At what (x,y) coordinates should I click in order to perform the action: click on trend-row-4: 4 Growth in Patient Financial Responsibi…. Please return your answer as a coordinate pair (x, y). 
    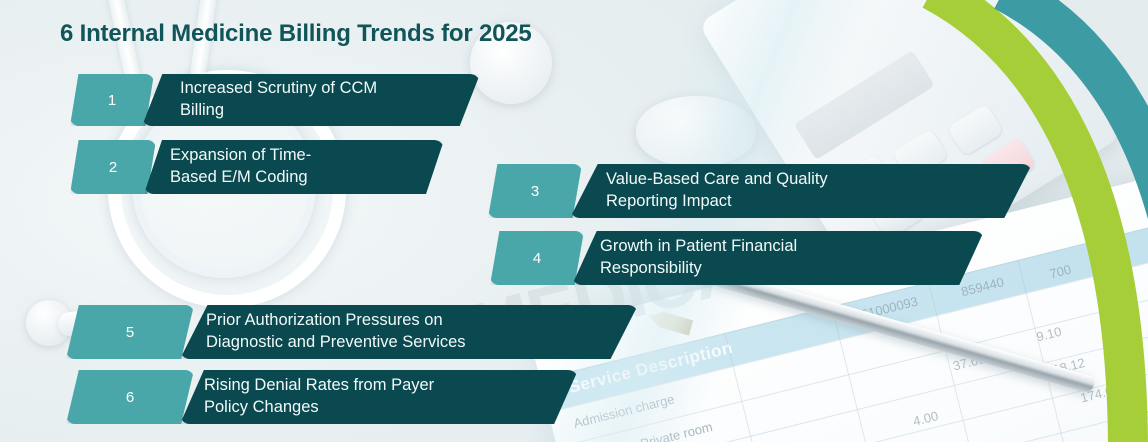
    Looking at the image, I should click on (737, 258).